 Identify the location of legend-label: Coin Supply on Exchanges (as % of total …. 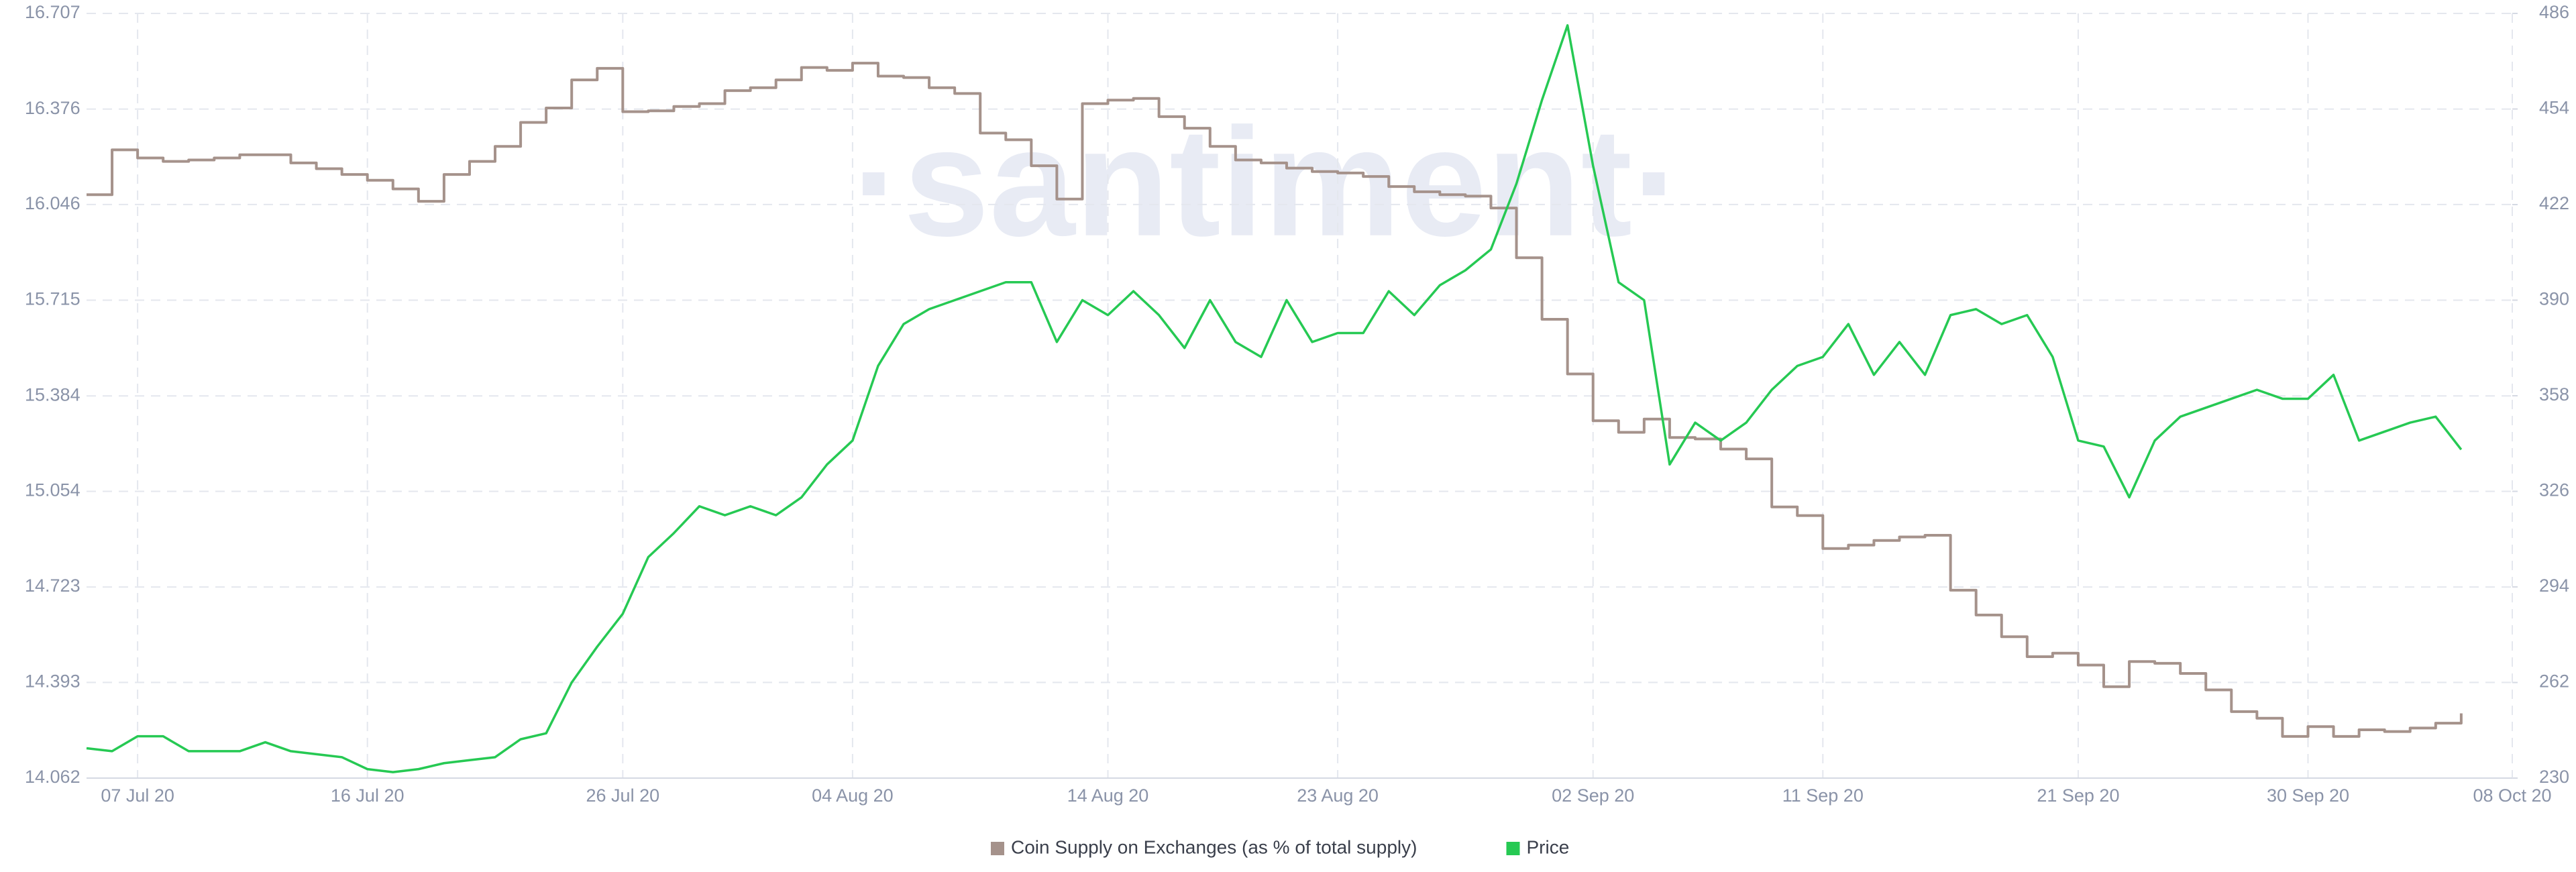
(1214, 846).